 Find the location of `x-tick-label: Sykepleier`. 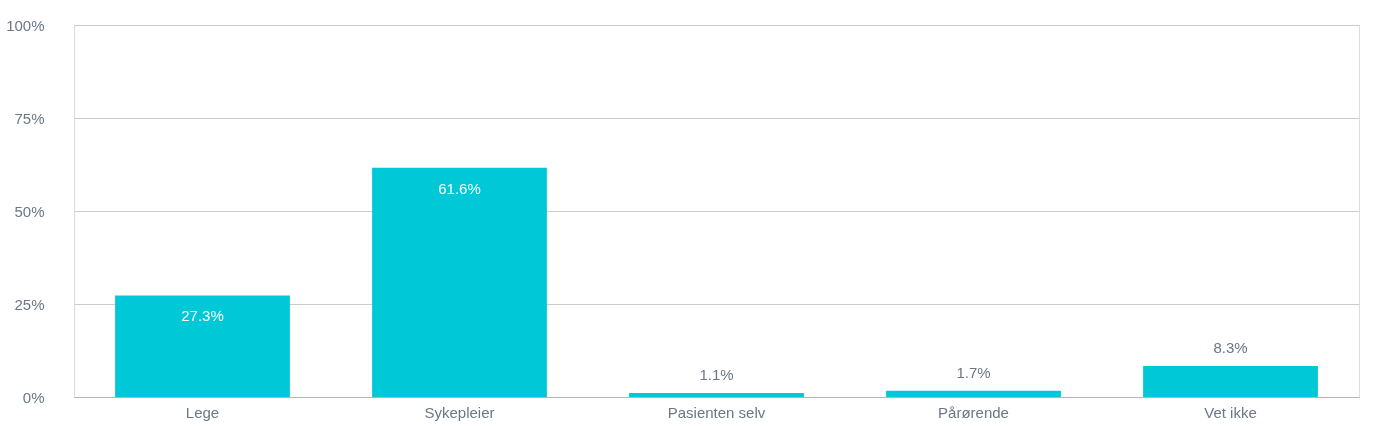

x-tick-label: Sykepleier is located at coordinates (459, 412).